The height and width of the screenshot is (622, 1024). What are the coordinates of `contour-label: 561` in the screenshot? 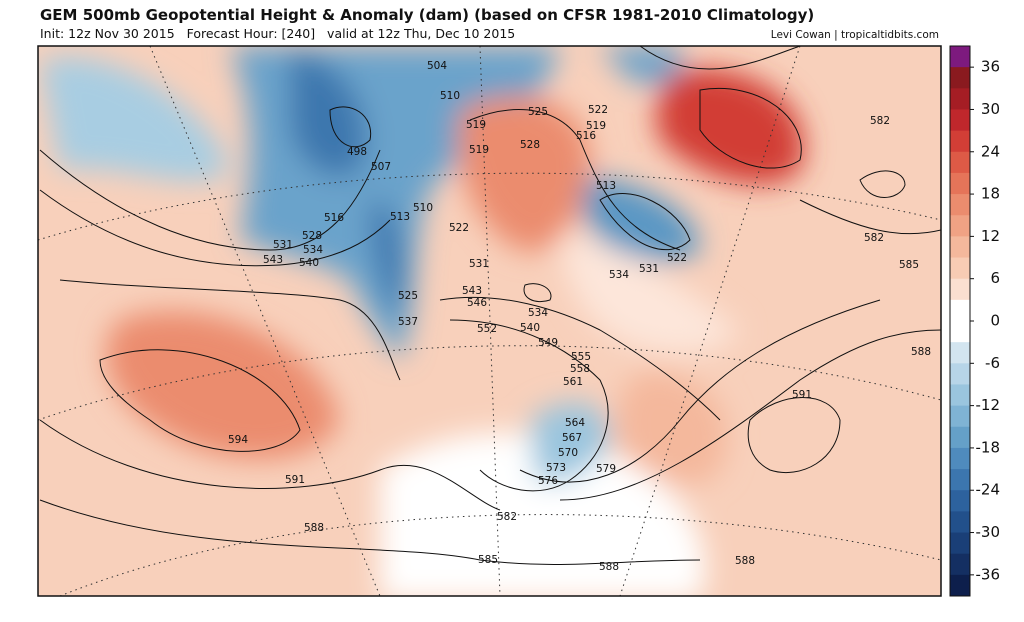 It's located at (573, 382).